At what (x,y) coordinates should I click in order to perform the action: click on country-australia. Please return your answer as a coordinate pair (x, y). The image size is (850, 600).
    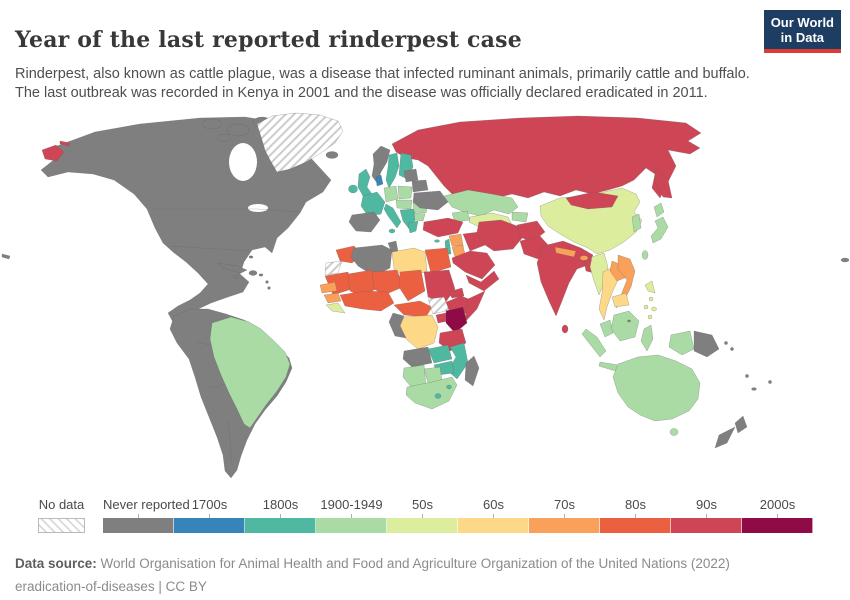
    Looking at the image, I should click on (656, 388).